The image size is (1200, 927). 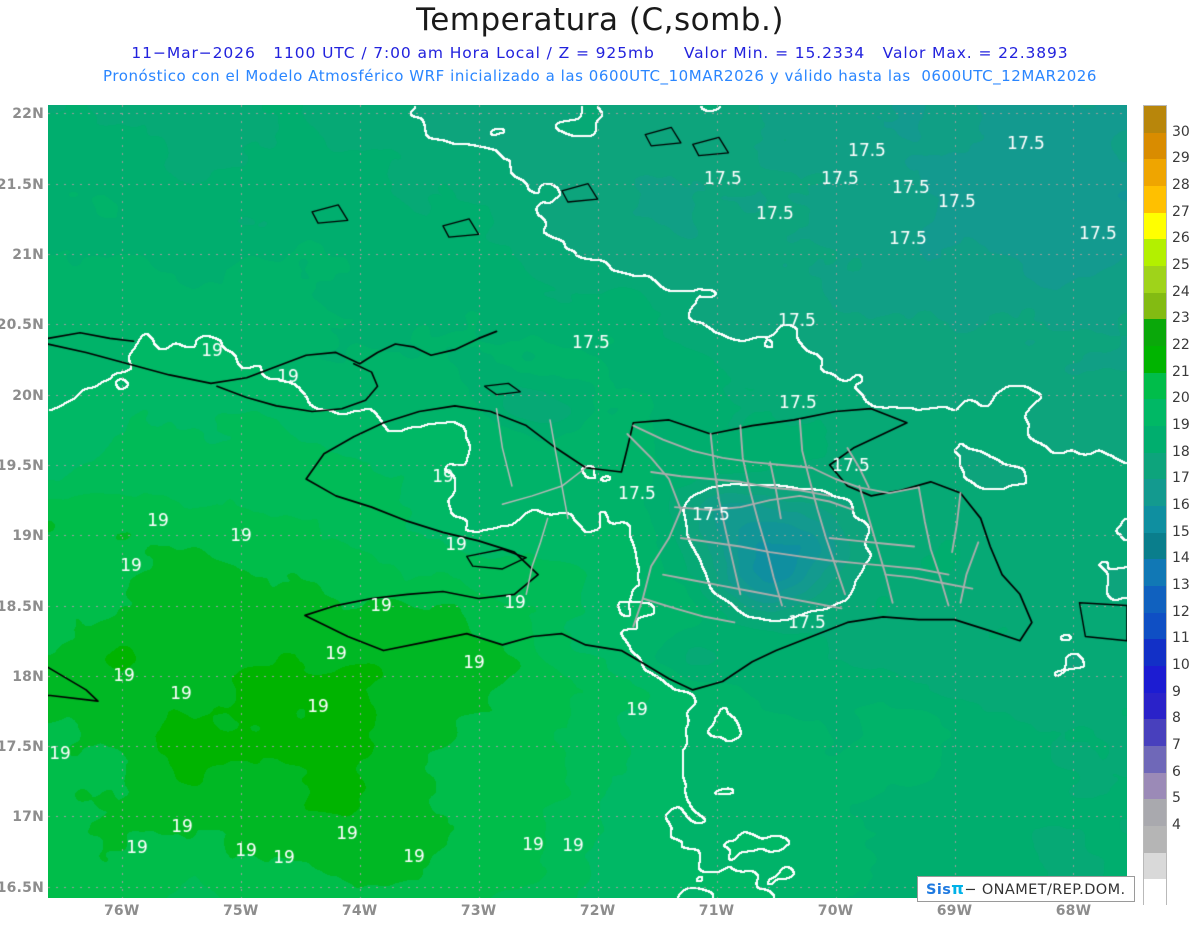 I want to click on colorbar-tick-label: 25, so click(x=1181, y=265).